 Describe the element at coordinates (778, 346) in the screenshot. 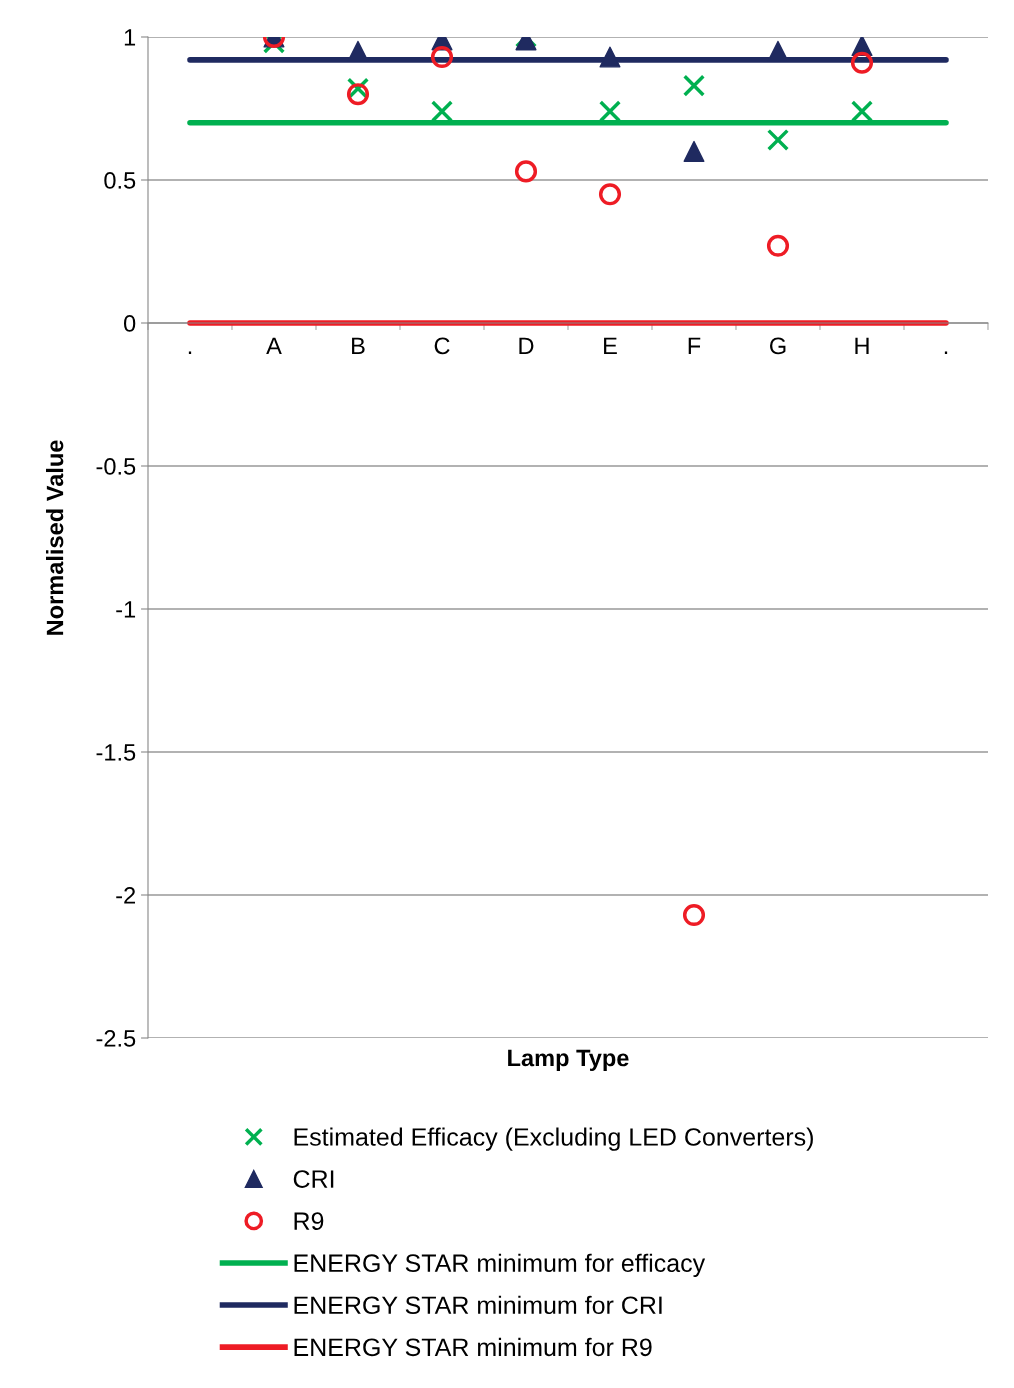

I see `x-tick-label: G` at that location.